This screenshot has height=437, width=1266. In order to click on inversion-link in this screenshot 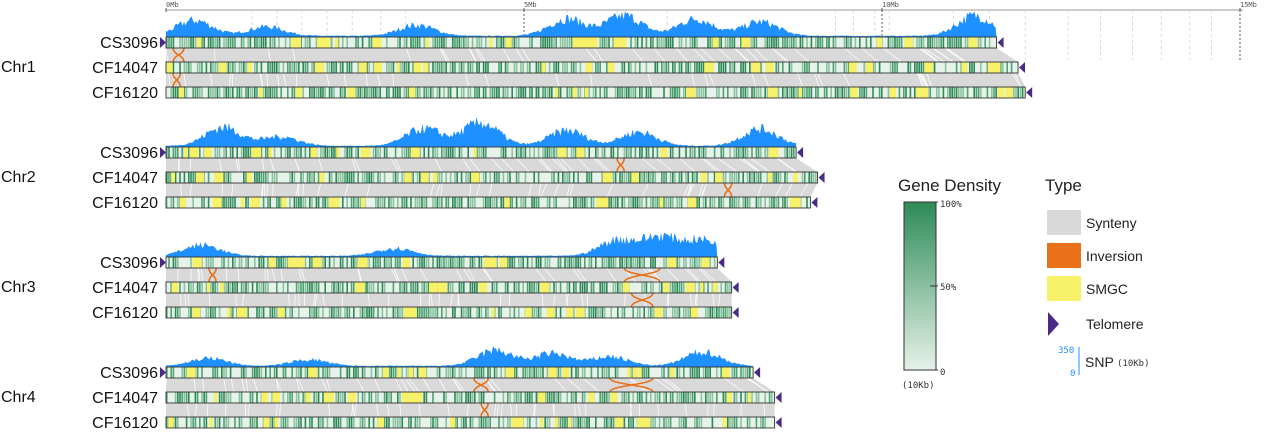, I will do `click(177, 80)`.